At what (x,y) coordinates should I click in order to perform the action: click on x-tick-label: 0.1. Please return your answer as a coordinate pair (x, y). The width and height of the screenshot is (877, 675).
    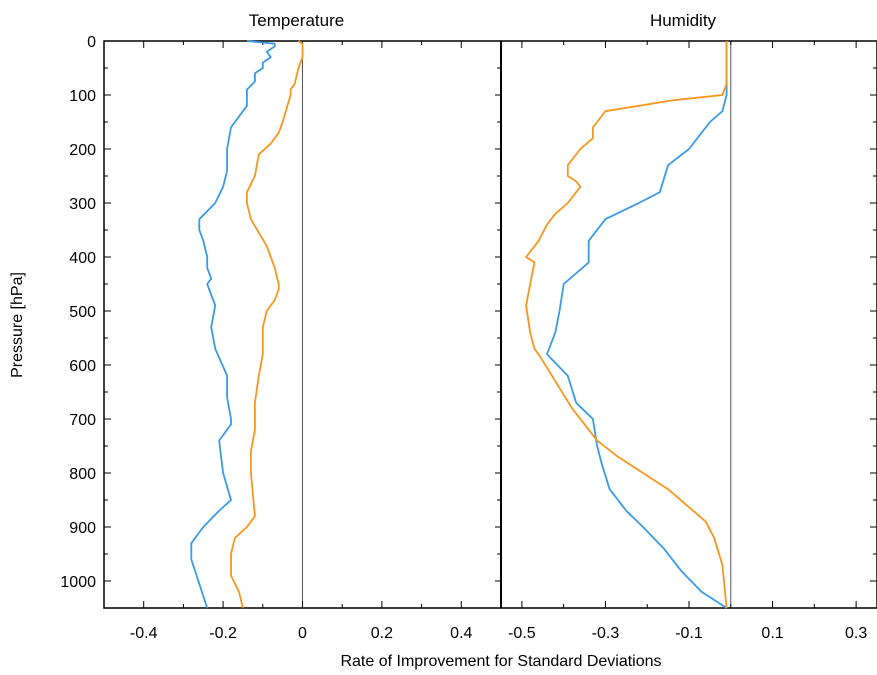
    Looking at the image, I should click on (772, 633).